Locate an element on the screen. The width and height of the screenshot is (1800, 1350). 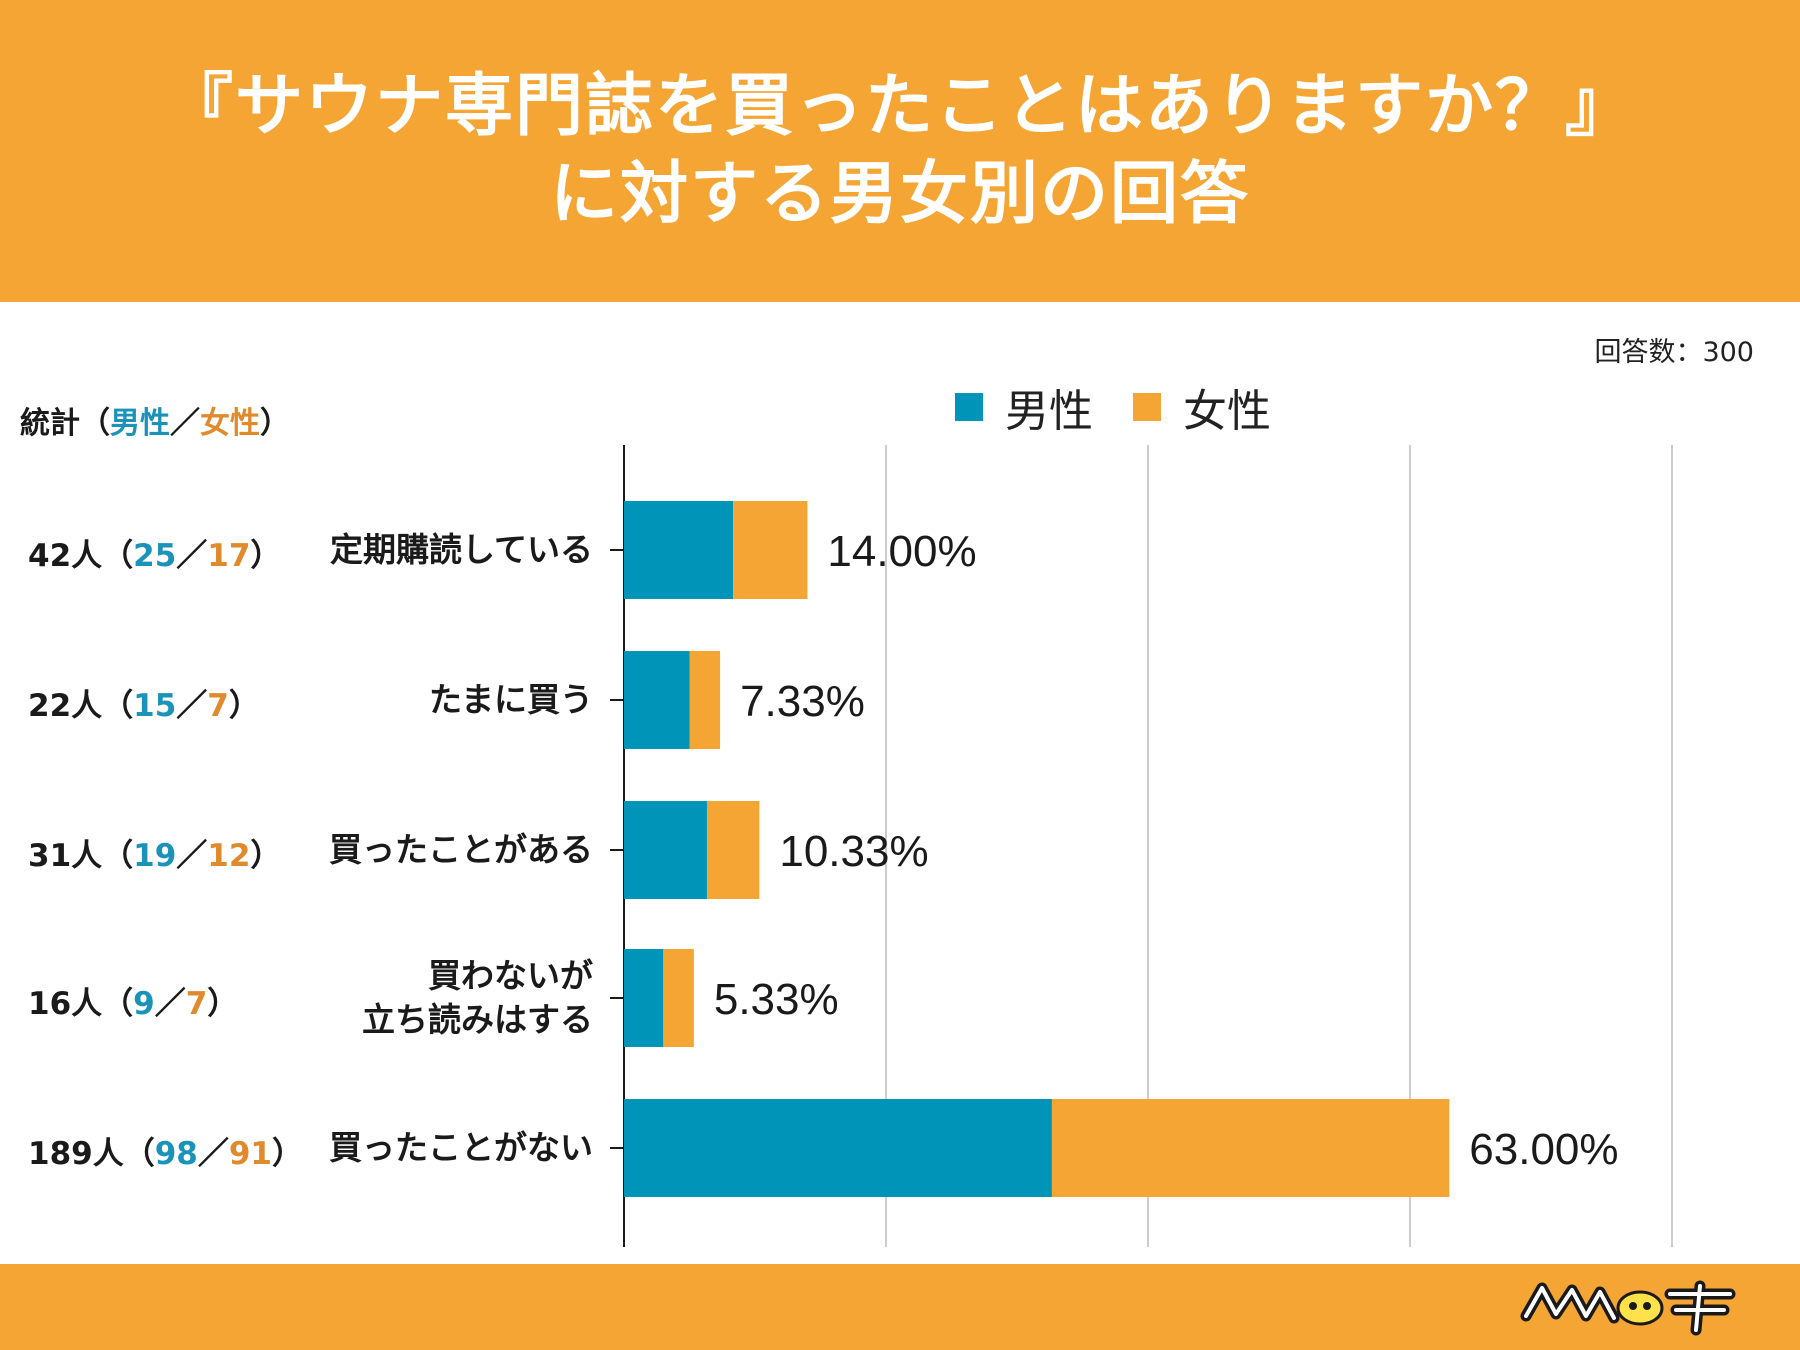
category-stat: 42人（25／17） is located at coordinates (154, 552).